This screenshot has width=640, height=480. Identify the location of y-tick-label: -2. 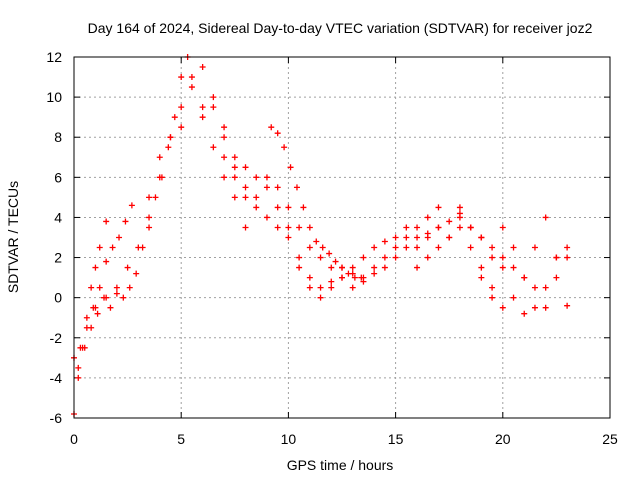
(56, 338).